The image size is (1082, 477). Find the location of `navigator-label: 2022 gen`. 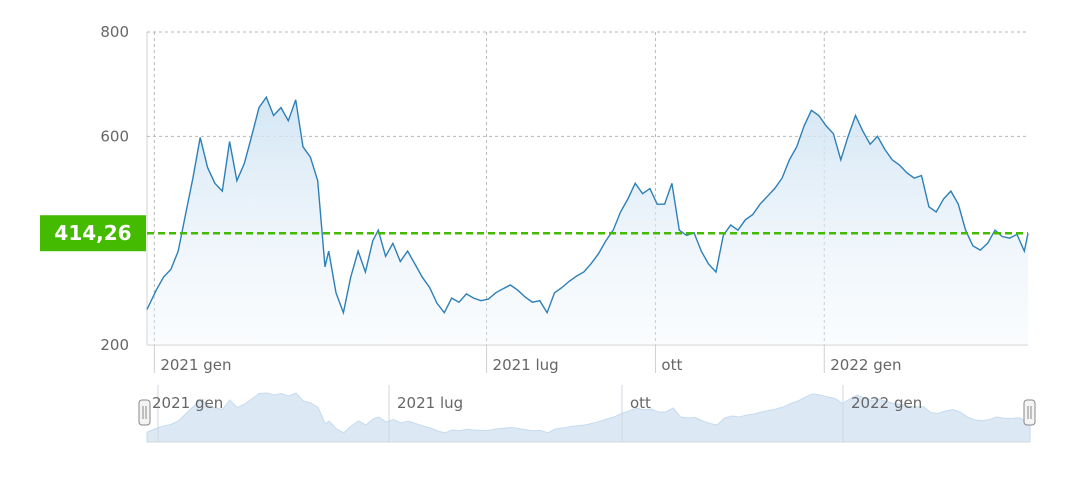

navigator-label: 2022 gen is located at coordinates (886, 403).